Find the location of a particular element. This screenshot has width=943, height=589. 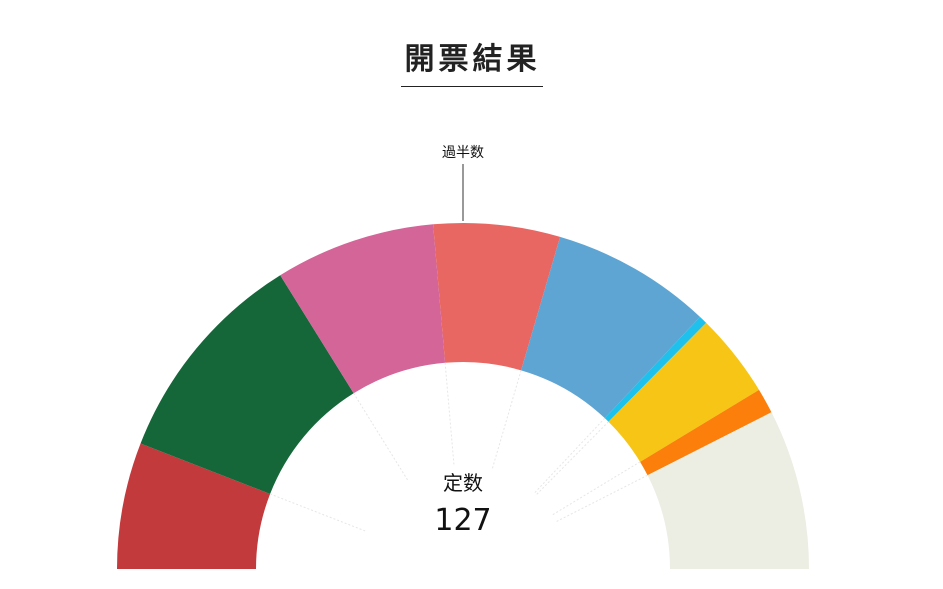

majority-label: 過半数 is located at coordinates (463, 153).